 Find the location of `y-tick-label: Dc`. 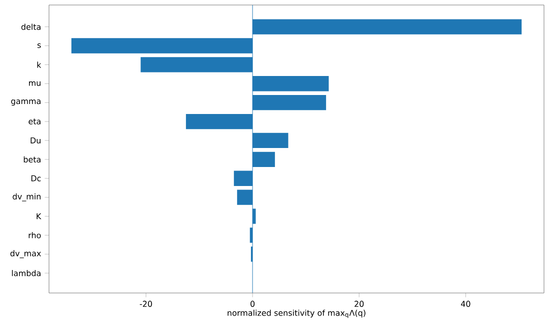

y-tick-label: Dc is located at coordinates (36, 178).